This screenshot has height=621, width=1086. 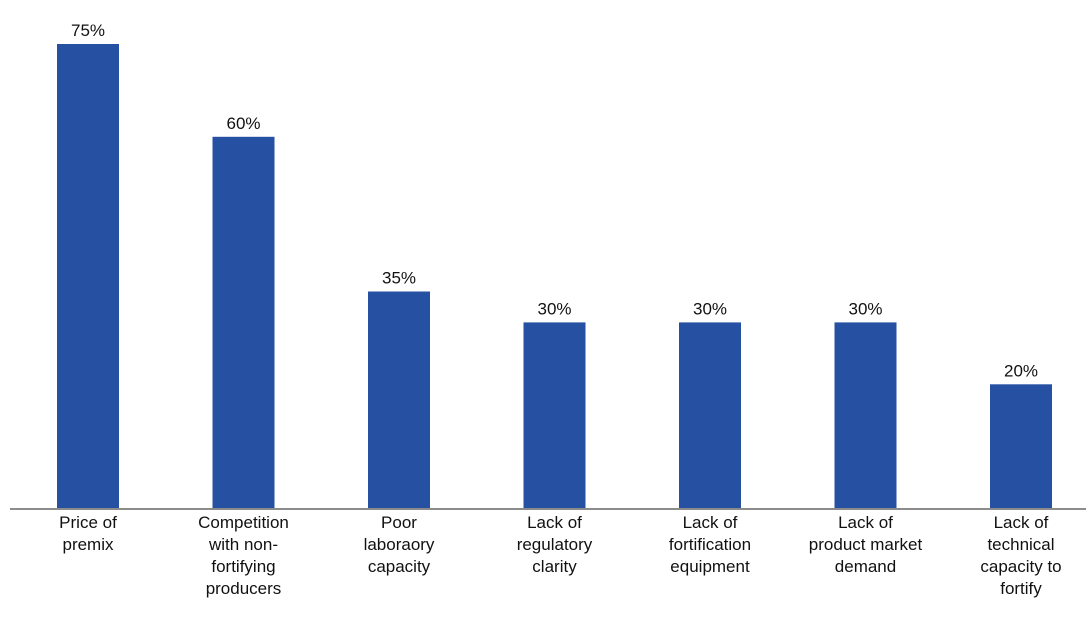 What do you see at coordinates (1021, 370) in the screenshot?
I see `data-label-6: 20%` at bounding box center [1021, 370].